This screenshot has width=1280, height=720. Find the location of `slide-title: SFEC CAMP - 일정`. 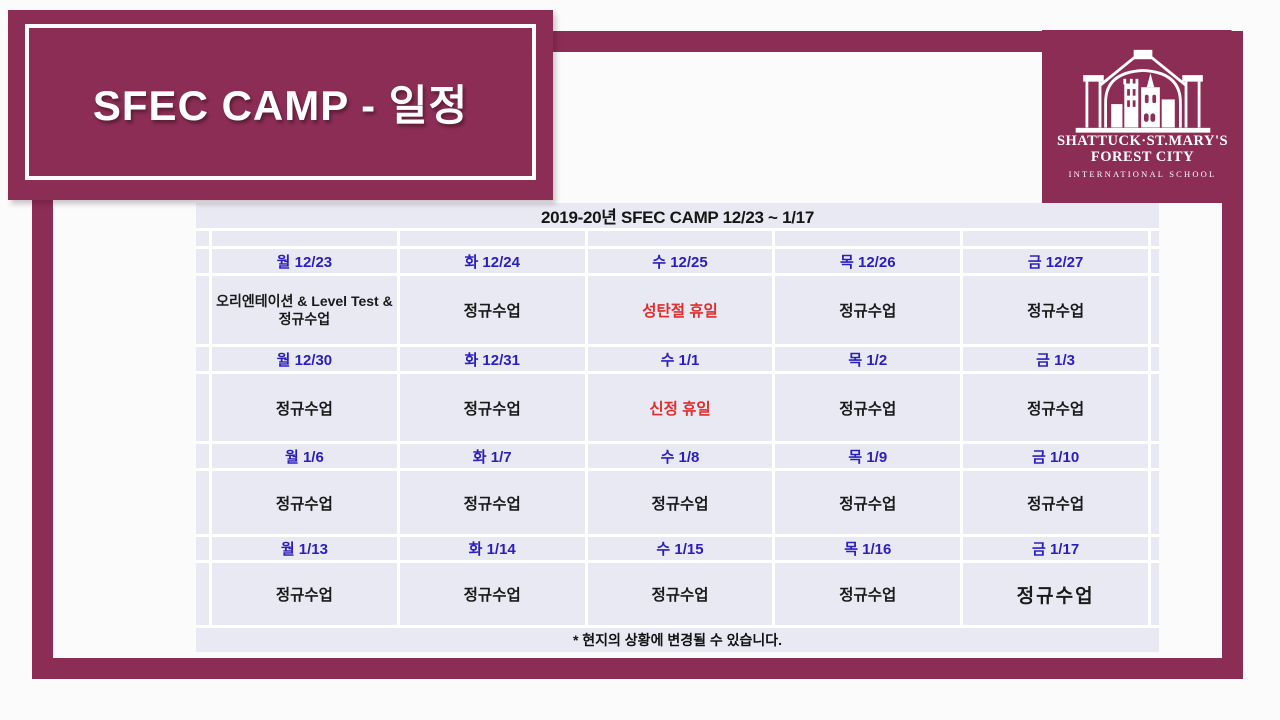

slide-title: SFEC CAMP - 일정 is located at coordinates (280, 105).